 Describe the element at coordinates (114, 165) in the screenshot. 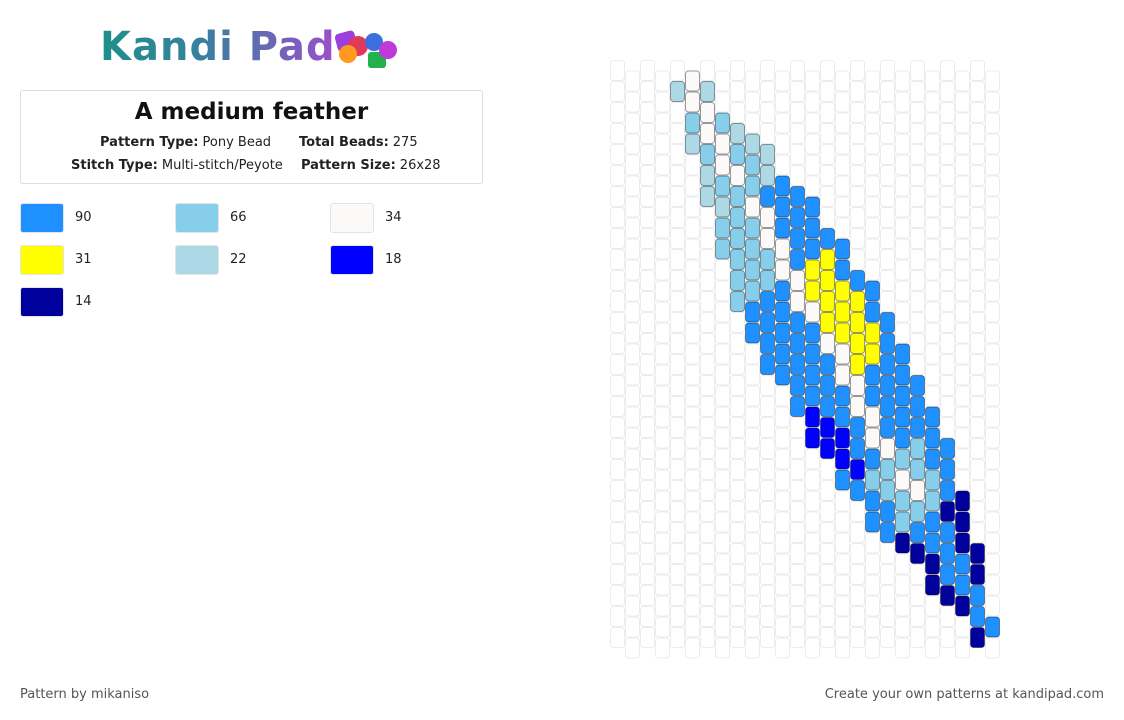

I see `field-label: Stitch Type:` at that location.